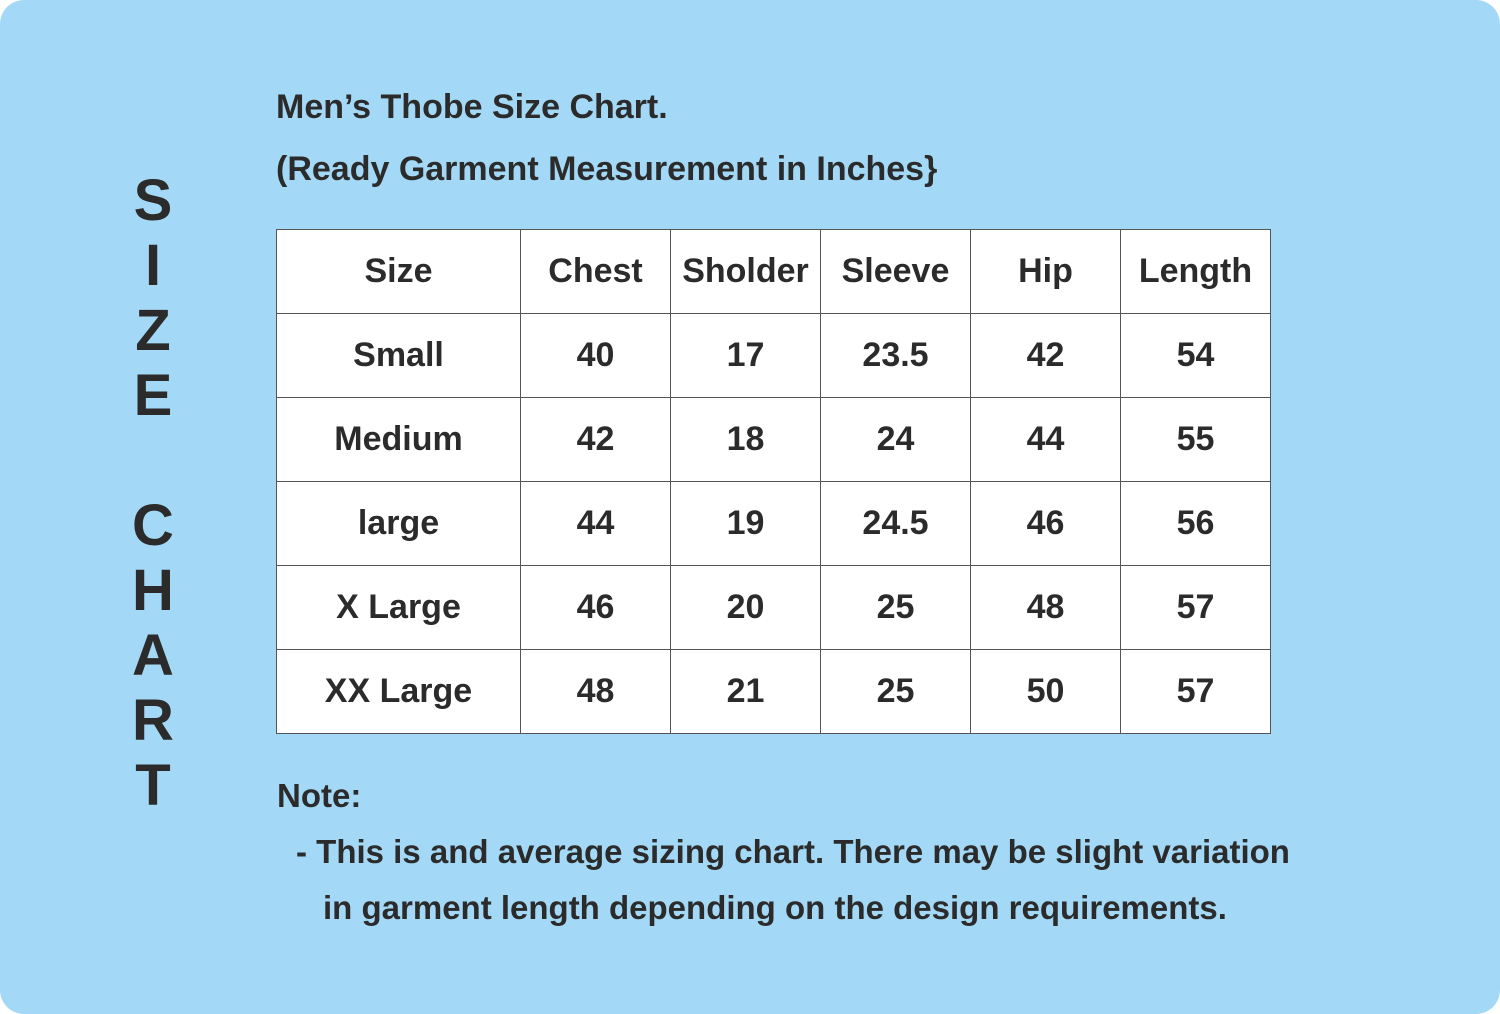 The width and height of the screenshot is (1500, 1014). I want to click on measurement-cell: 50, so click(1045, 691).